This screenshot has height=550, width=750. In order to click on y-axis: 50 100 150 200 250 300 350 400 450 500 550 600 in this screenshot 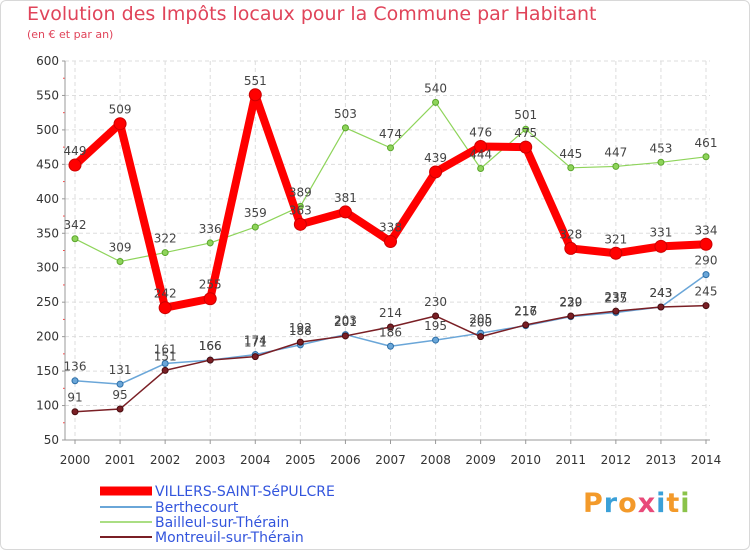, I will do `click(51, 250)`.